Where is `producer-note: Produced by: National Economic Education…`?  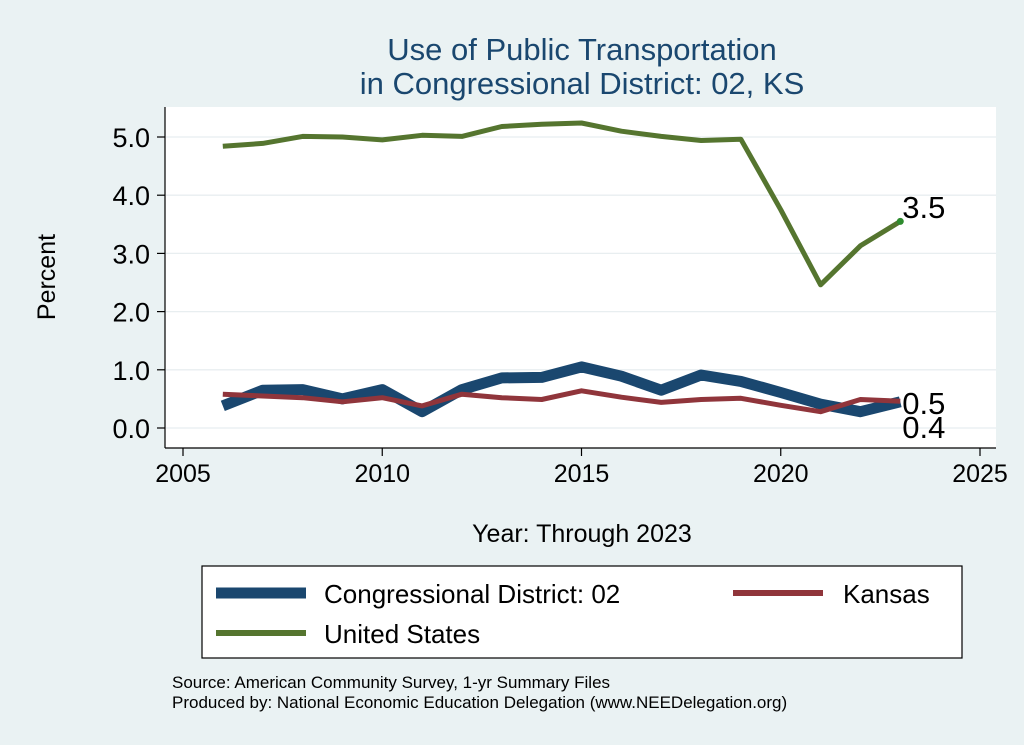
producer-note: Produced by: National Economic Education… is located at coordinates (479, 702).